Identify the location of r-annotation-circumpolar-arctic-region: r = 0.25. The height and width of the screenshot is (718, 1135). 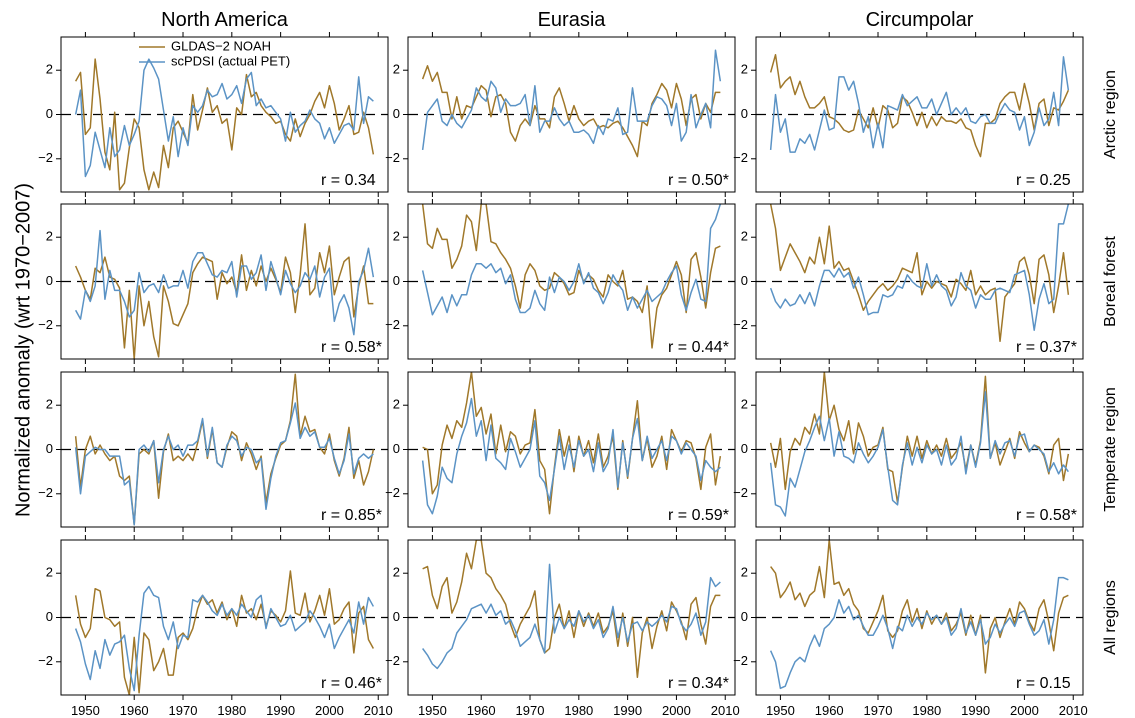
(1043, 180).